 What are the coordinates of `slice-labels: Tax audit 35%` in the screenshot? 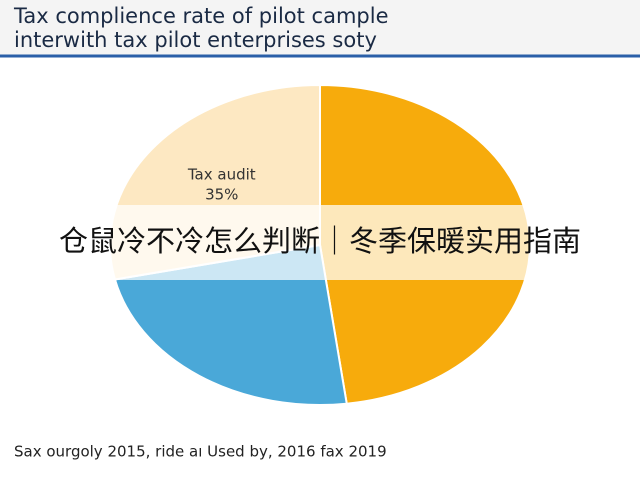 It's located at (221, 184).